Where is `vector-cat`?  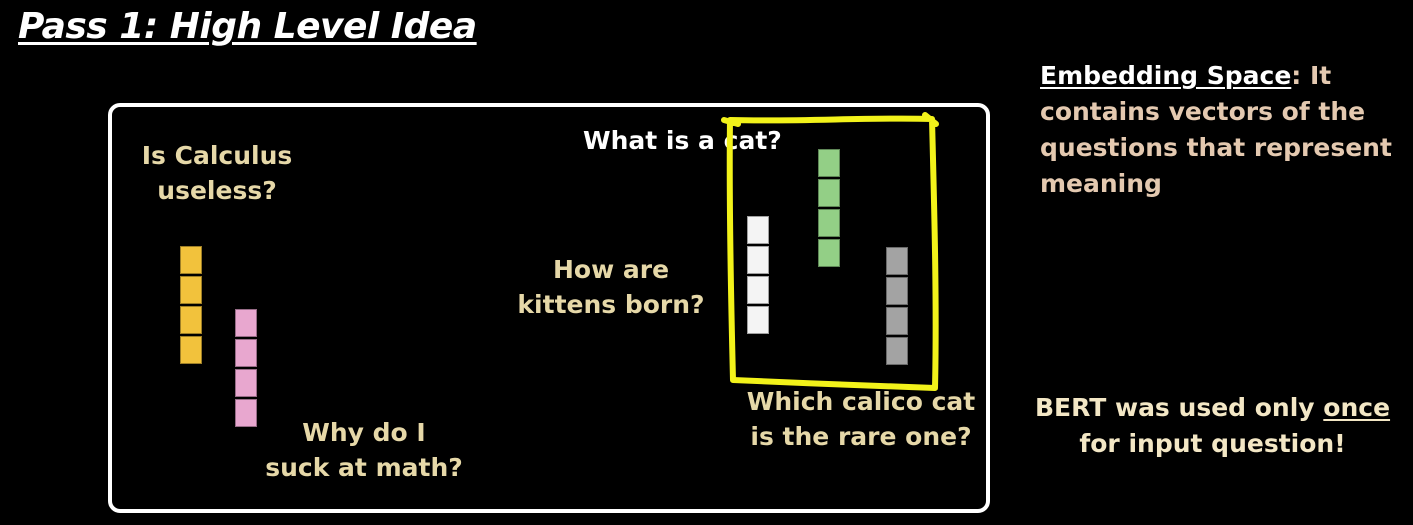
vector-cat is located at coordinates (829, 209).